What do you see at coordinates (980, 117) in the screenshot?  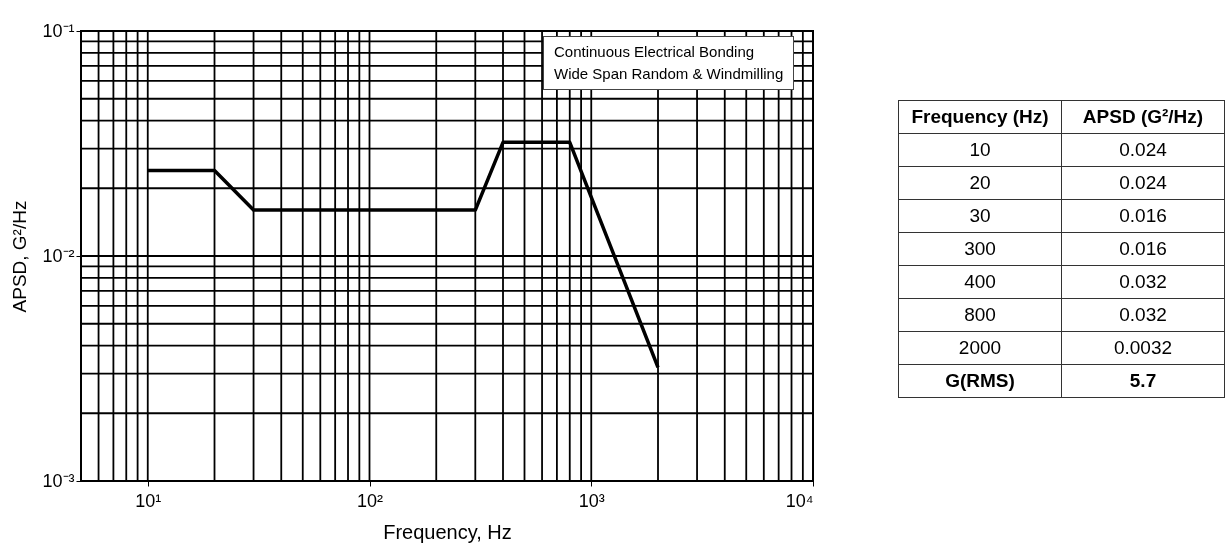 I see `text: Frequency (Hz)` at bounding box center [980, 117].